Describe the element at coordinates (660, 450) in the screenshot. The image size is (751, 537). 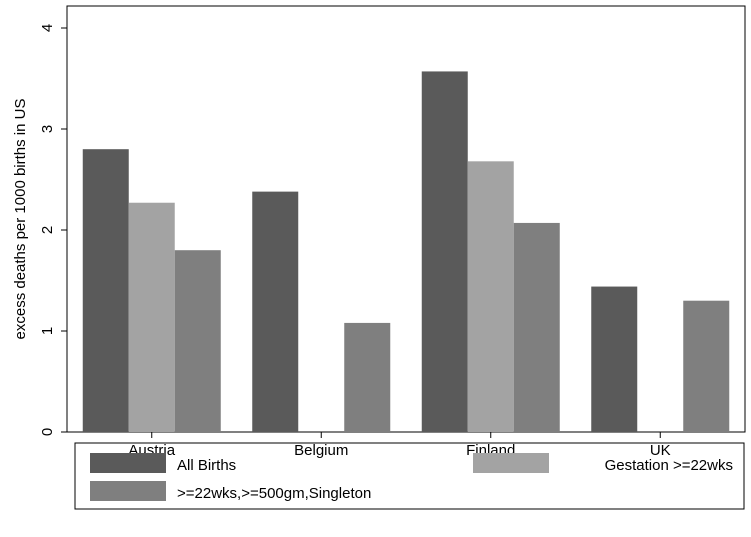
I see `x-tick-label-uk: UK` at that location.